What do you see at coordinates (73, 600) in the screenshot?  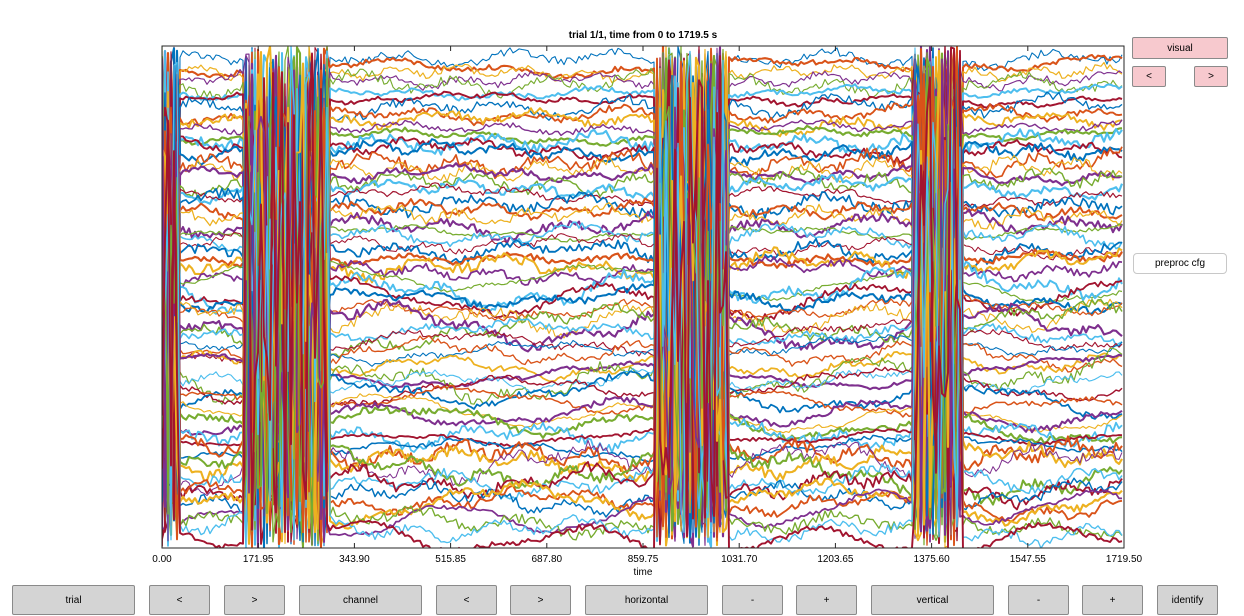 I see `trial-button: trial` at bounding box center [73, 600].